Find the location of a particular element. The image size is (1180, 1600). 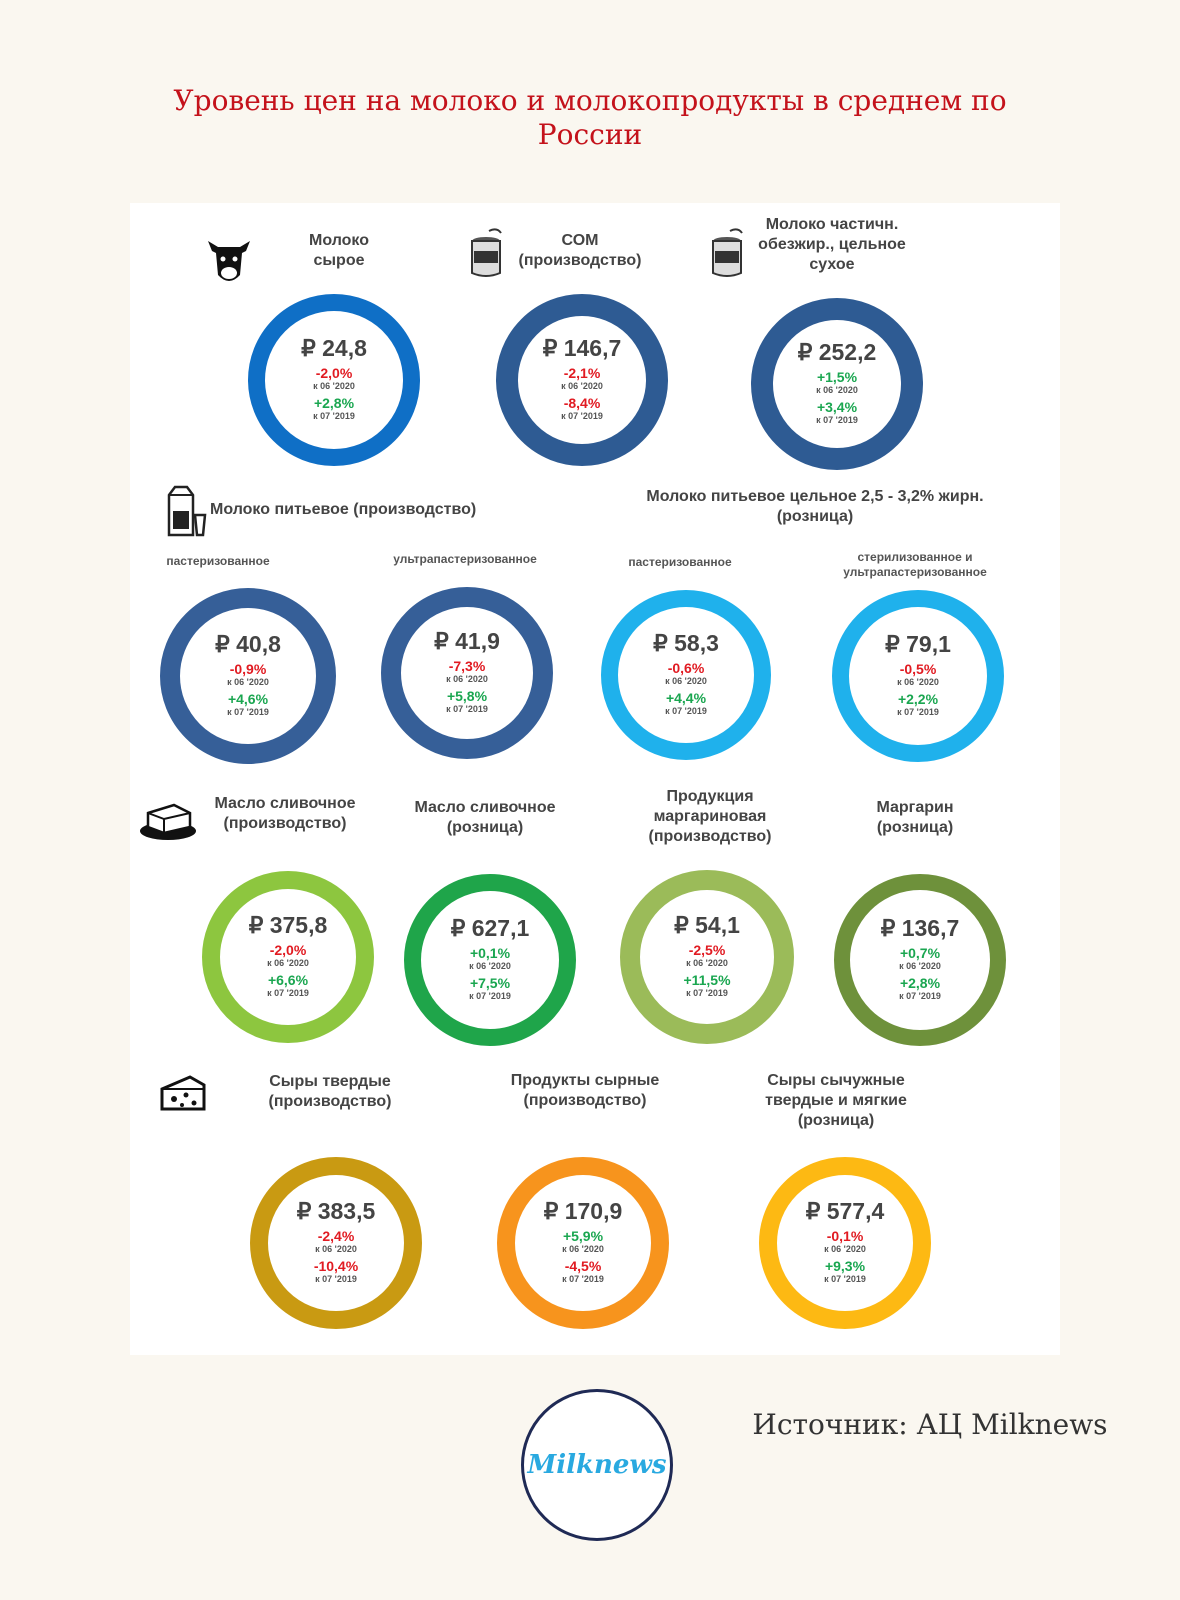

kpi-change-year: +7,5% is located at coordinates (490, 982).